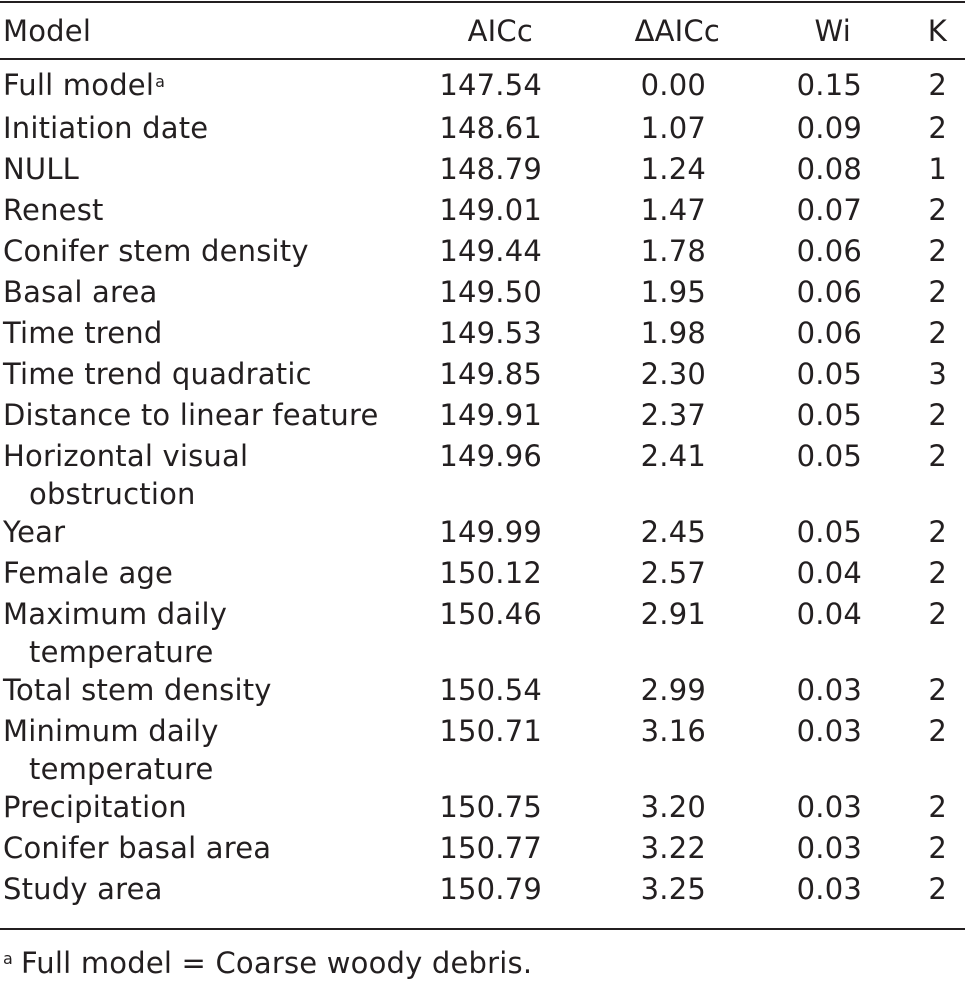 The height and width of the screenshot is (987, 965). What do you see at coordinates (202, 574) in the screenshot?
I see `cell-model: Female age` at bounding box center [202, 574].